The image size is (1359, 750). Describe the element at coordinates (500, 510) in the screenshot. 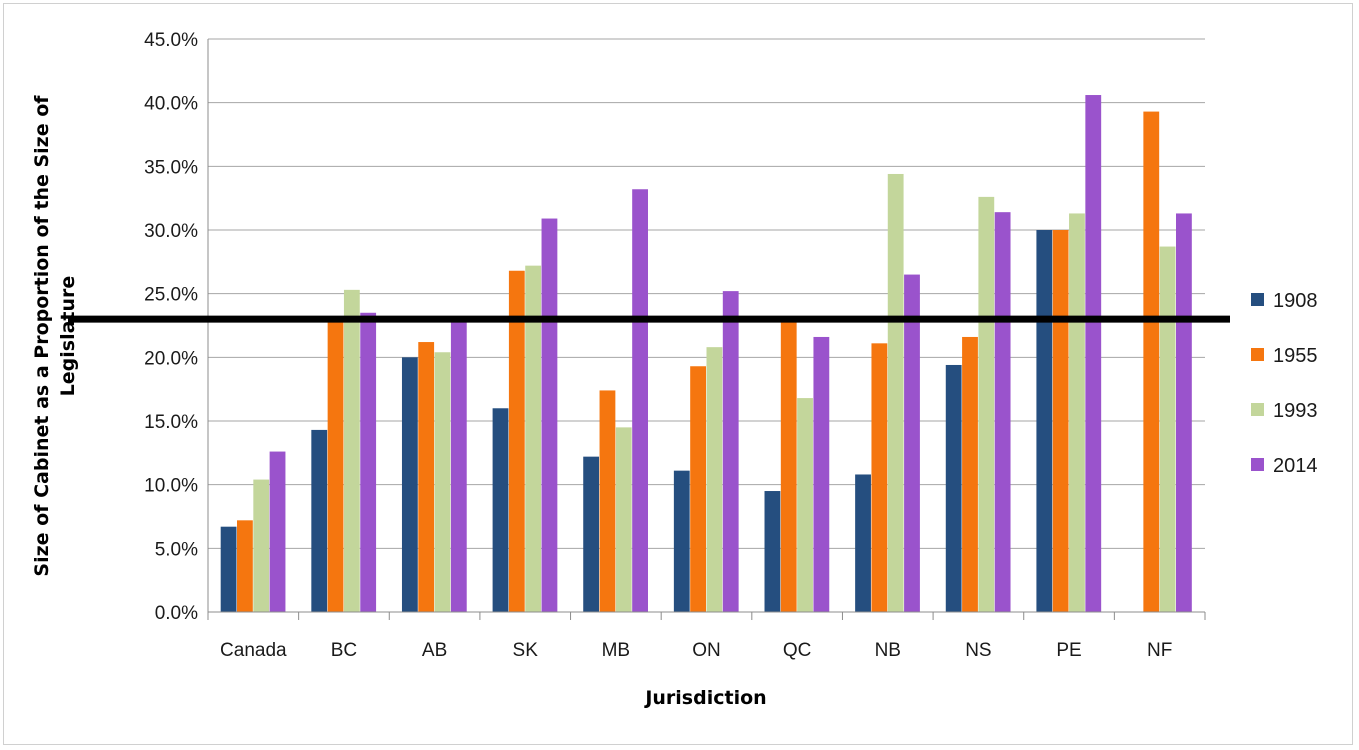

I see `bar-1908-SK` at that location.